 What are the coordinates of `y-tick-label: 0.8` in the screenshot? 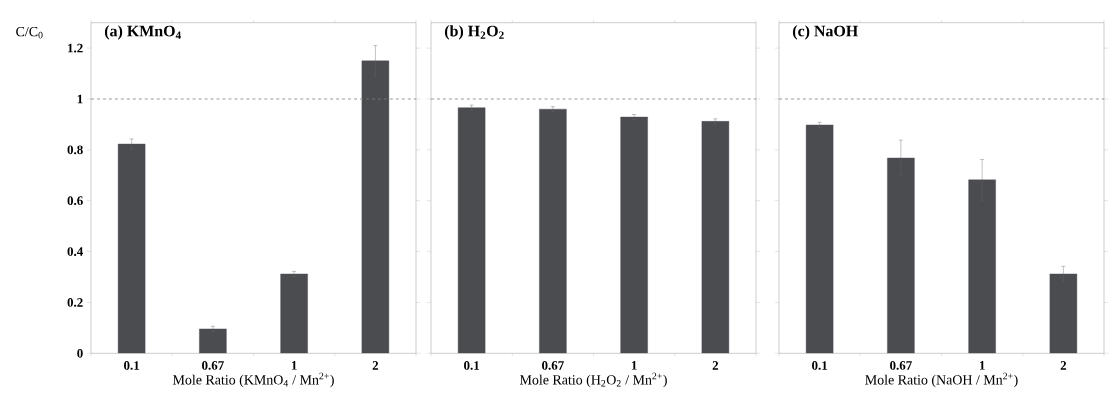 It's located at (75, 150).